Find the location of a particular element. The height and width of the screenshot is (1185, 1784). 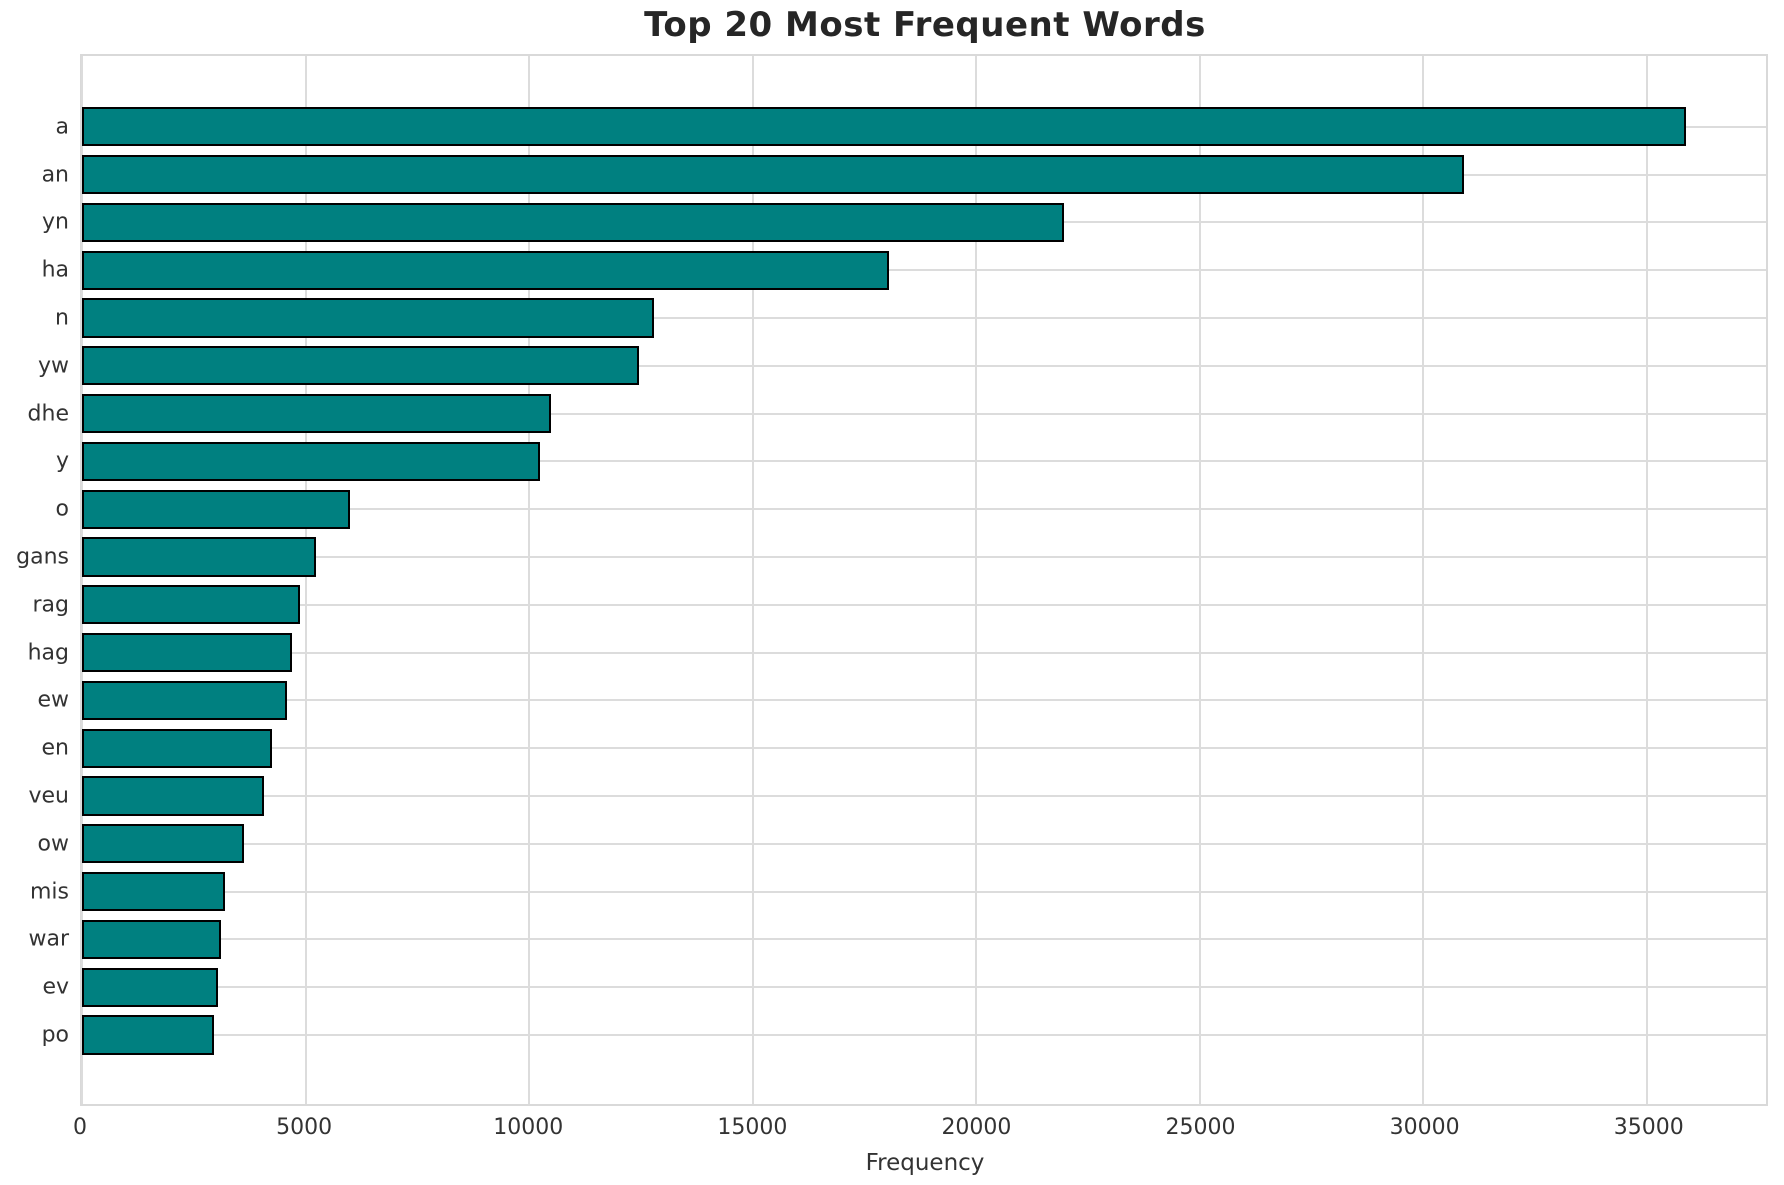

bar-veu is located at coordinates (173, 796).